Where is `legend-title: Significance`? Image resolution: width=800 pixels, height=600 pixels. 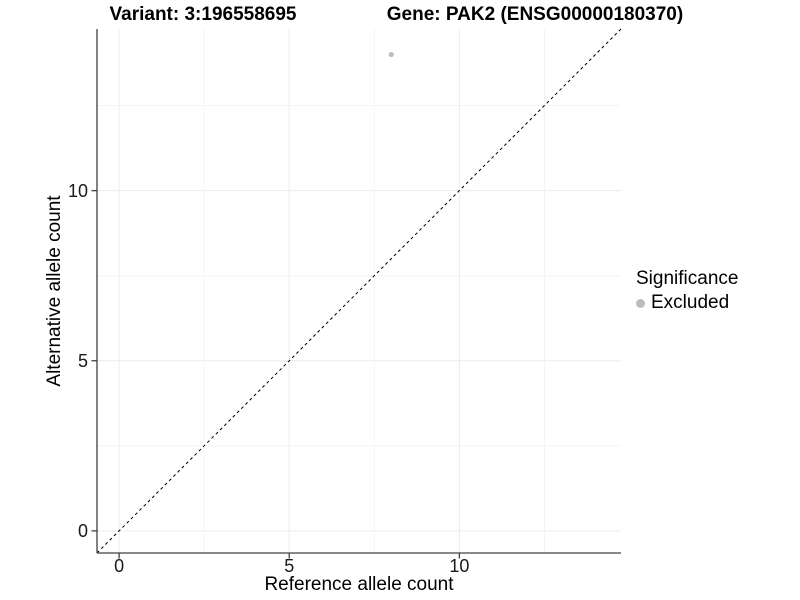 legend-title: Significance is located at coordinates (687, 278).